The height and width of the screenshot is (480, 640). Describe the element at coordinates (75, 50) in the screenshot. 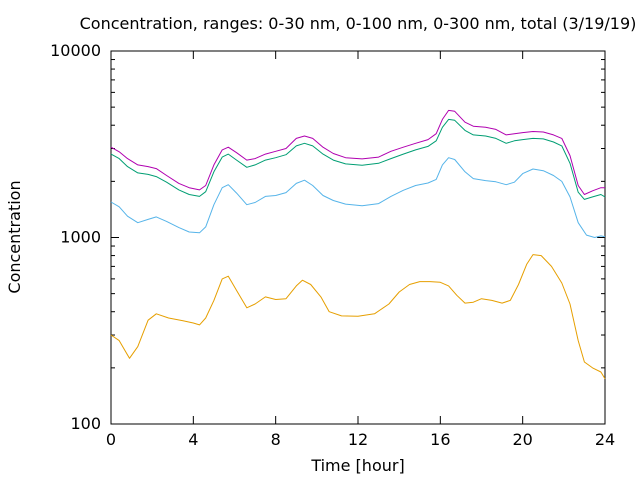

I see `y-tick-label: 10000` at that location.